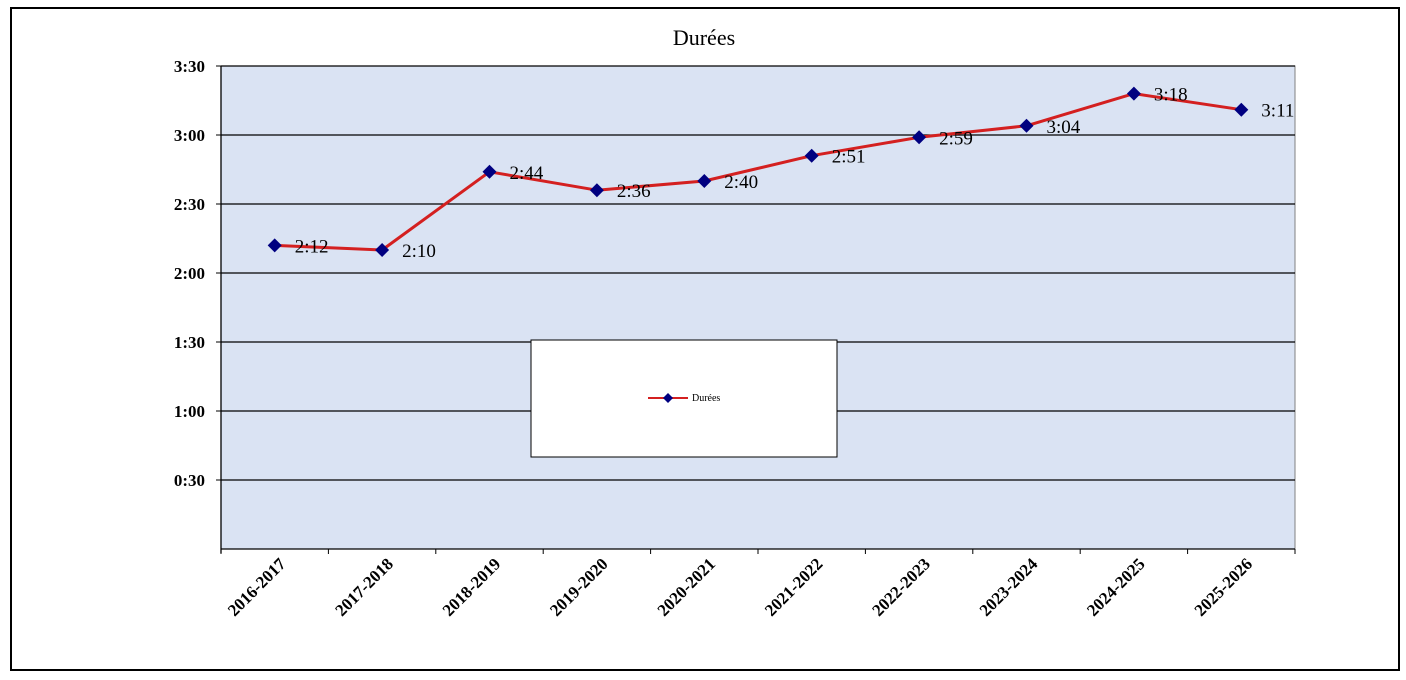 Image resolution: width=1406 pixels, height=680 pixels. I want to click on x-tick-label: 2024-2025, so click(1116, 587).